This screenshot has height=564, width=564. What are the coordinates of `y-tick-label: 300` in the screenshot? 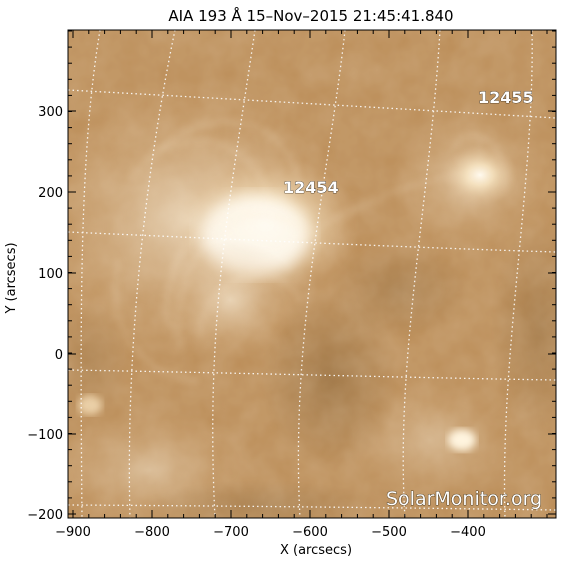 It's located at (50, 112).